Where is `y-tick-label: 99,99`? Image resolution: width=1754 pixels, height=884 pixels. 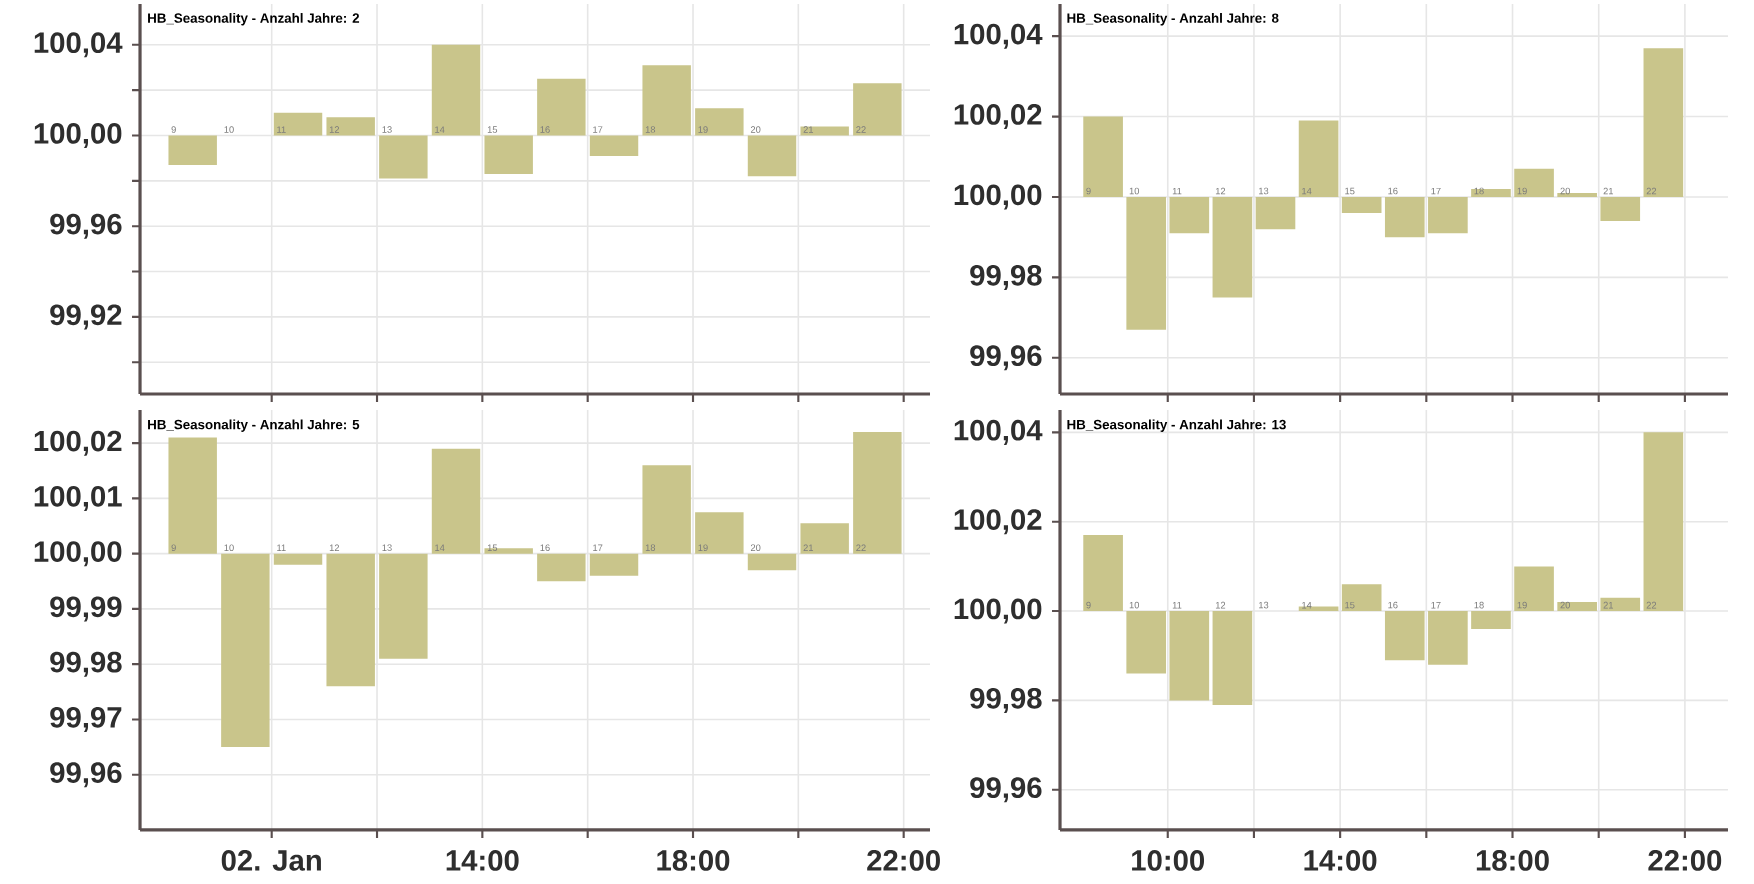 y-tick-label: 99,99 is located at coordinates (86, 609).